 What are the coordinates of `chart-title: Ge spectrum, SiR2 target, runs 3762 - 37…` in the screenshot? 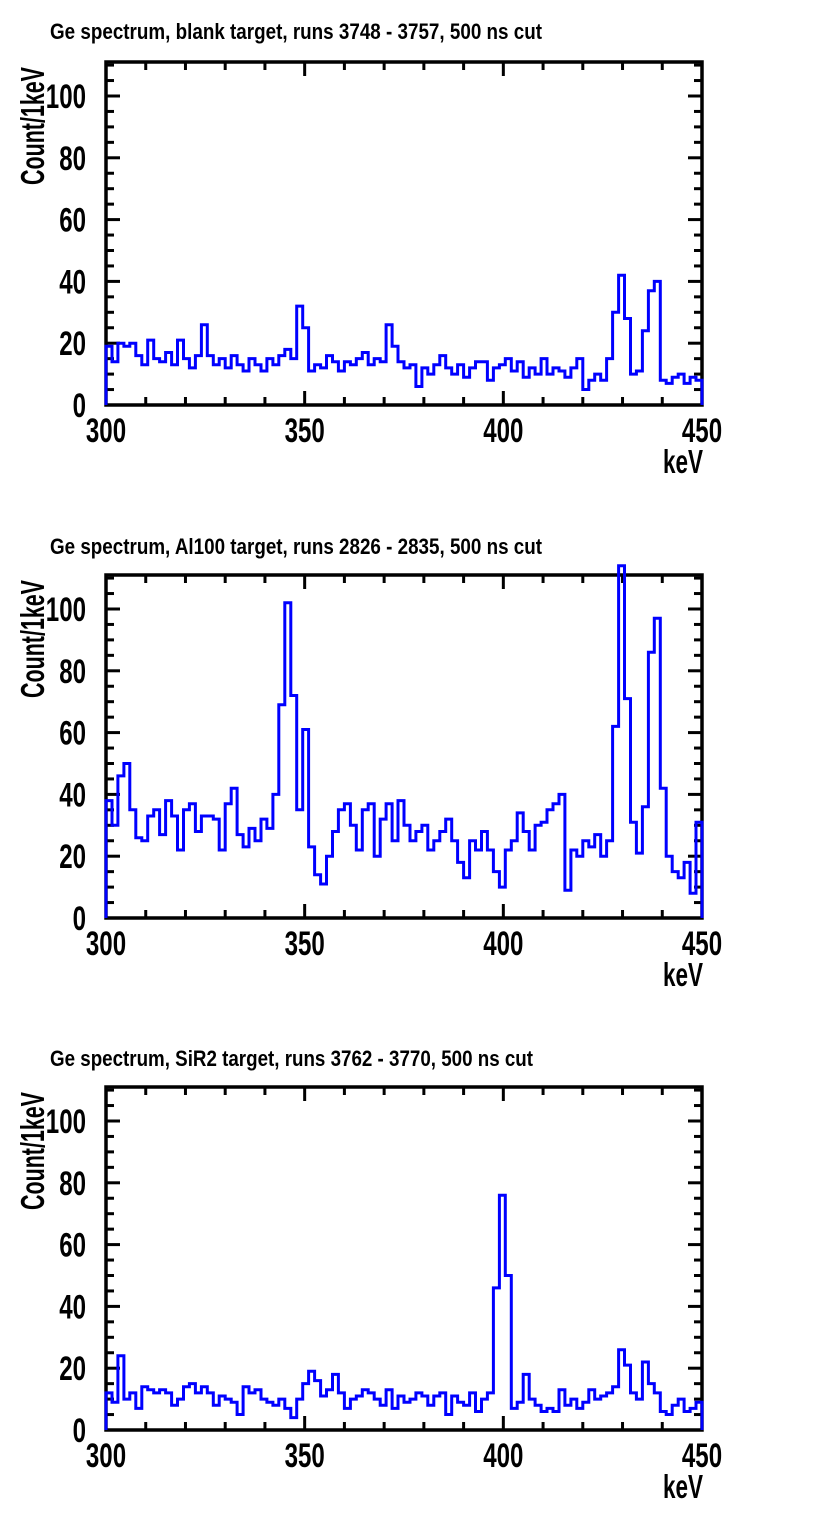 It's located at (292, 1058).